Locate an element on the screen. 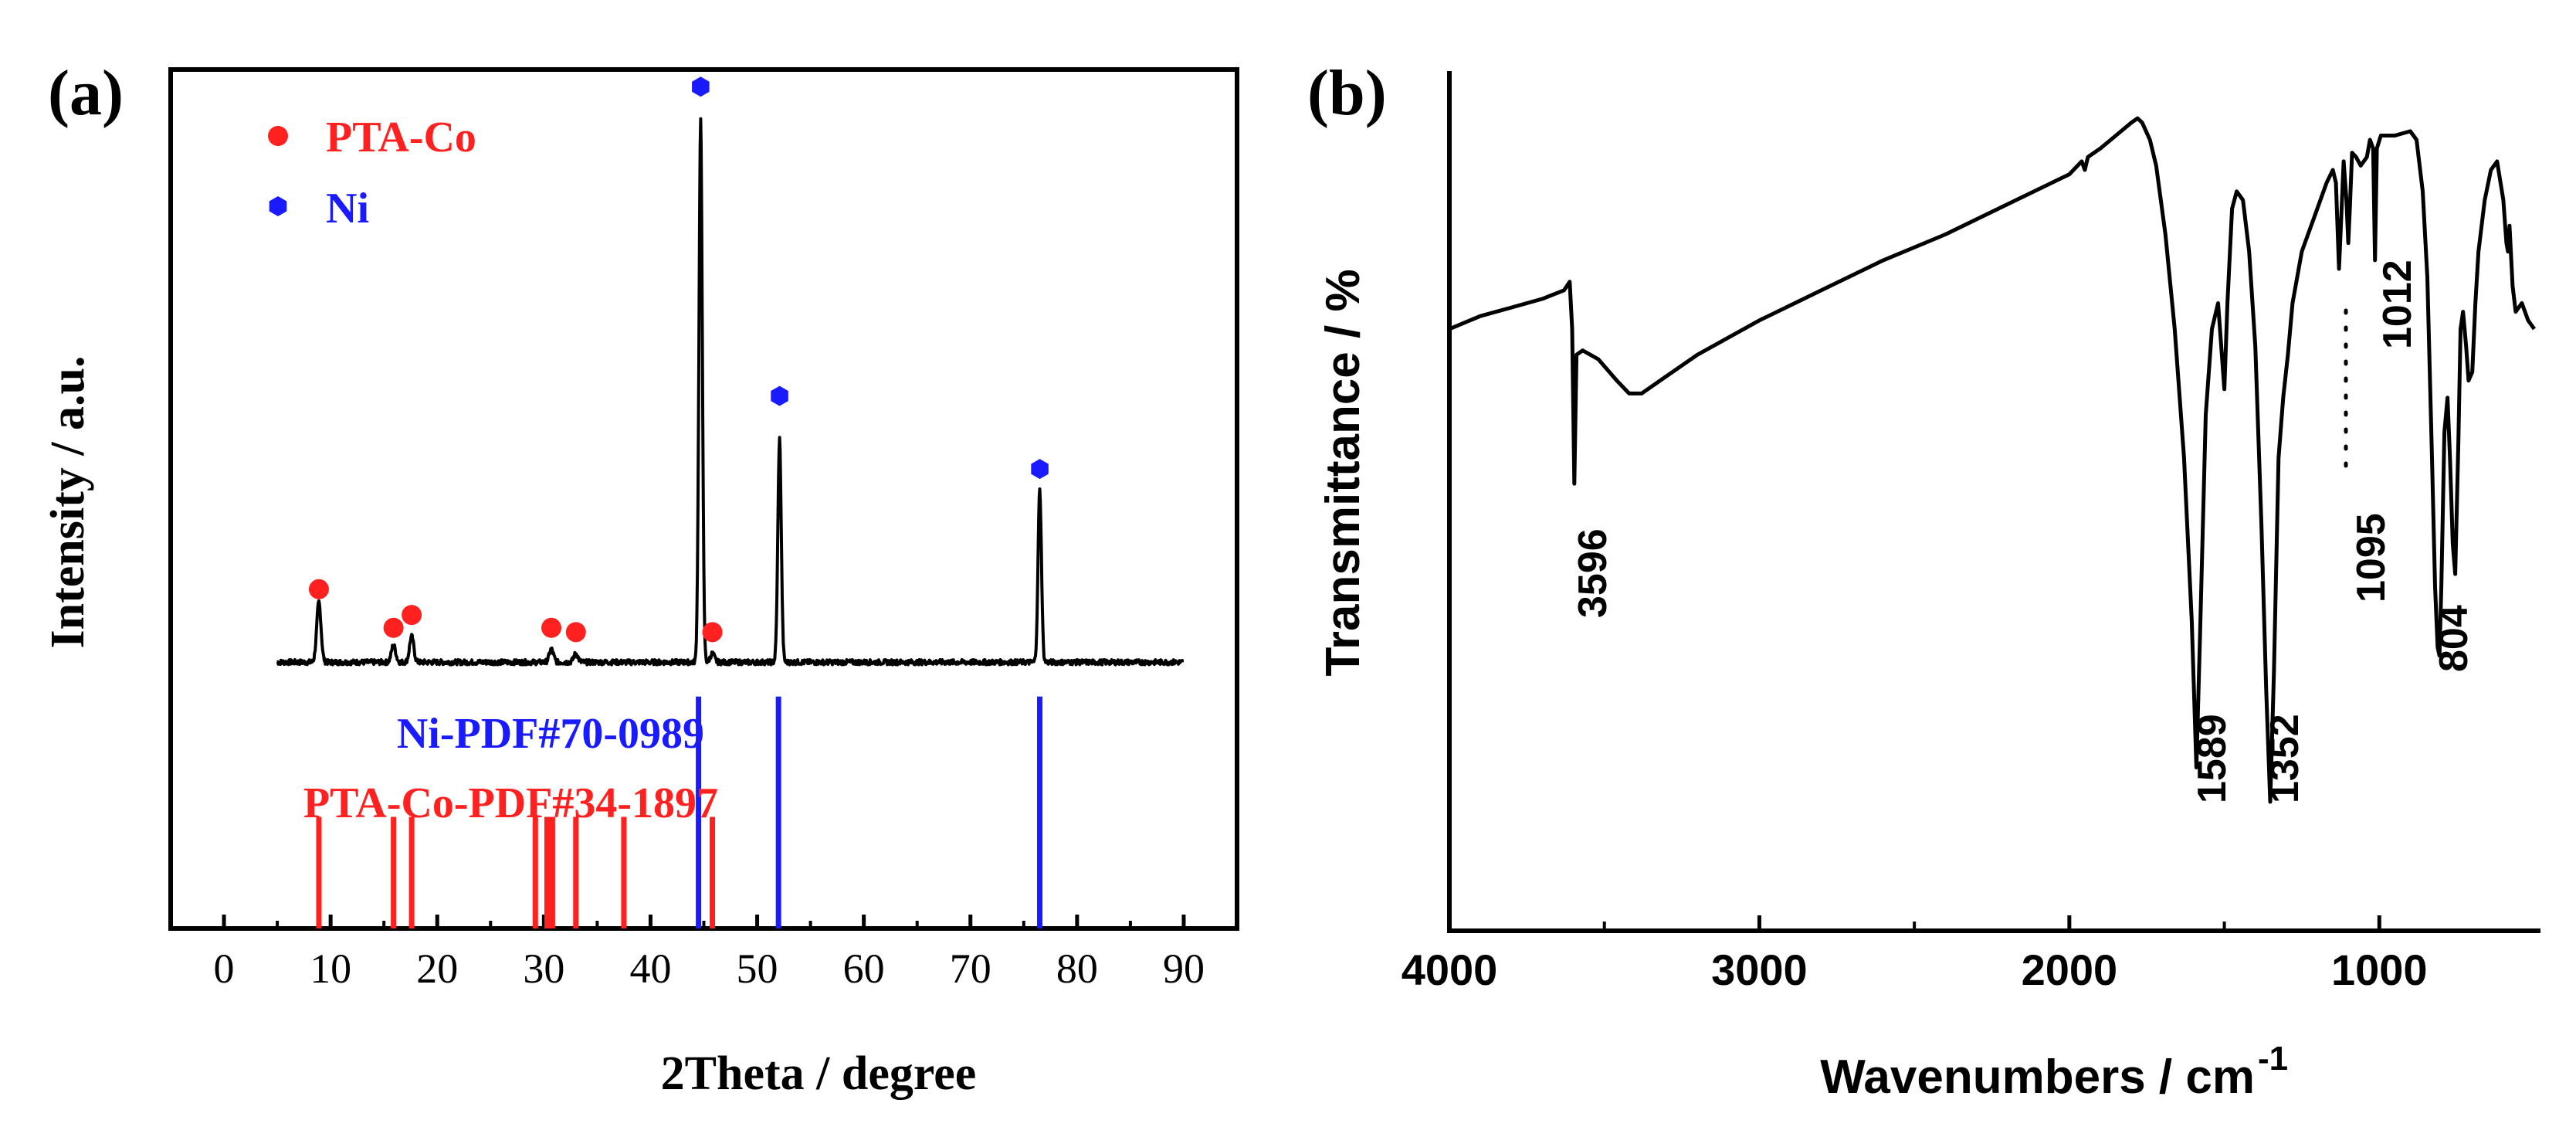 The image size is (2576, 1127). panel-b-label: (b) is located at coordinates (1347, 93).